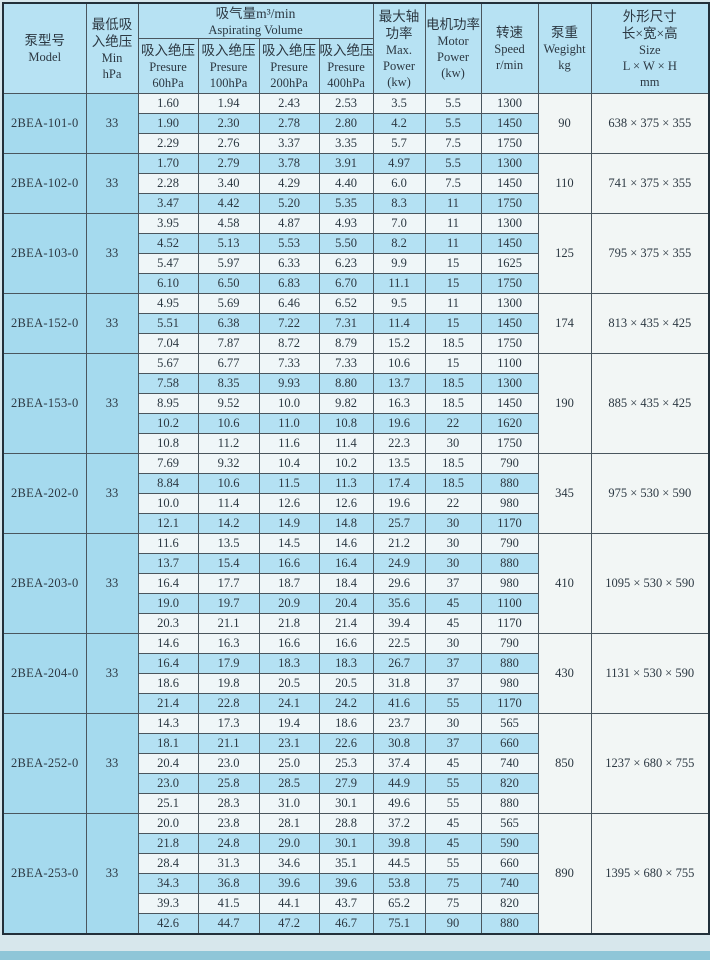  Describe the element at coordinates (356, 523) in the screenshot. I see `table-row: 12.1 14.2 14.9 14.8 25.7 30 1170` at that location.